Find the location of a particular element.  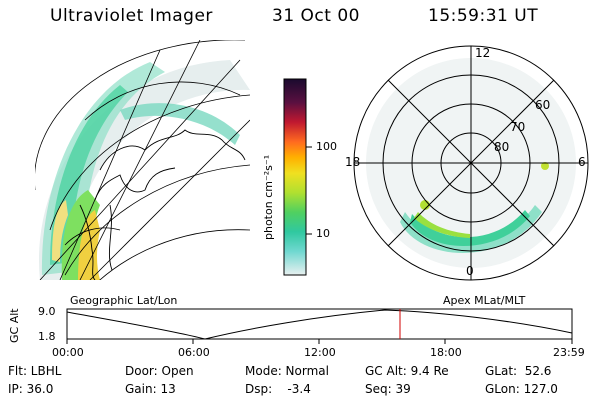

timeline-ylabel: GC Alt is located at coordinates (14, 325).